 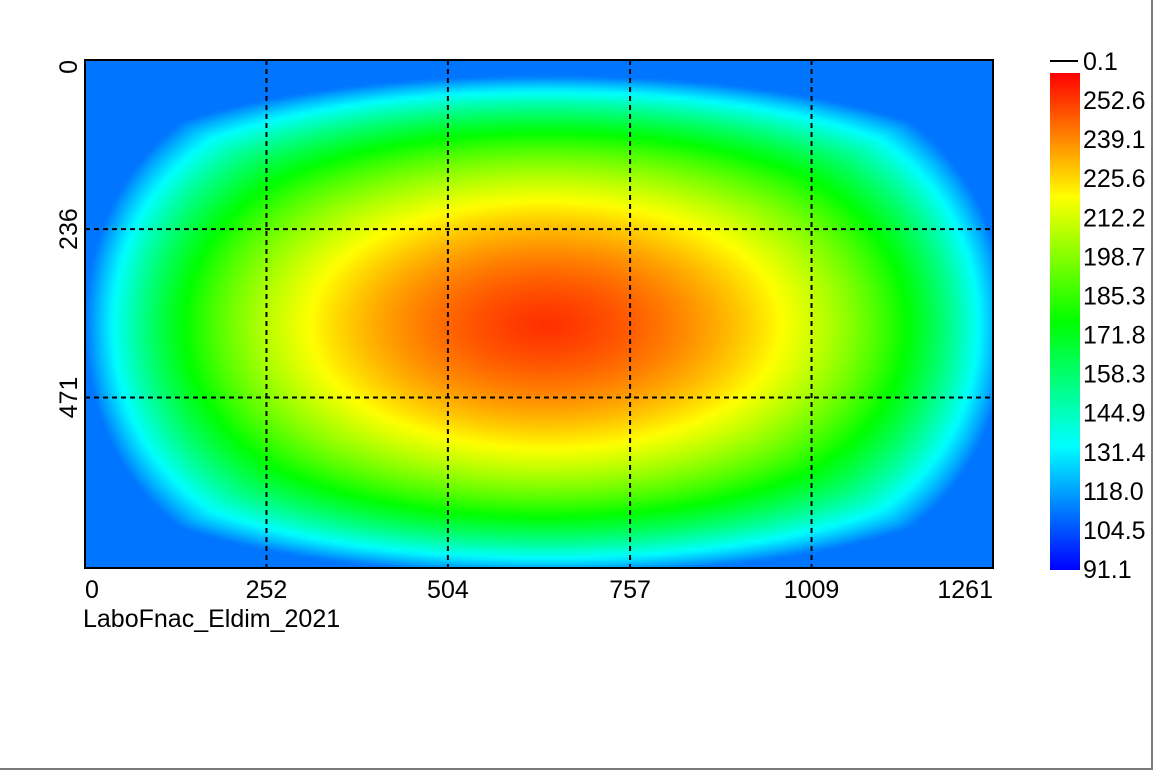 What do you see at coordinates (1114, 218) in the screenshot?
I see `colorbar-label: 212.2` at bounding box center [1114, 218].